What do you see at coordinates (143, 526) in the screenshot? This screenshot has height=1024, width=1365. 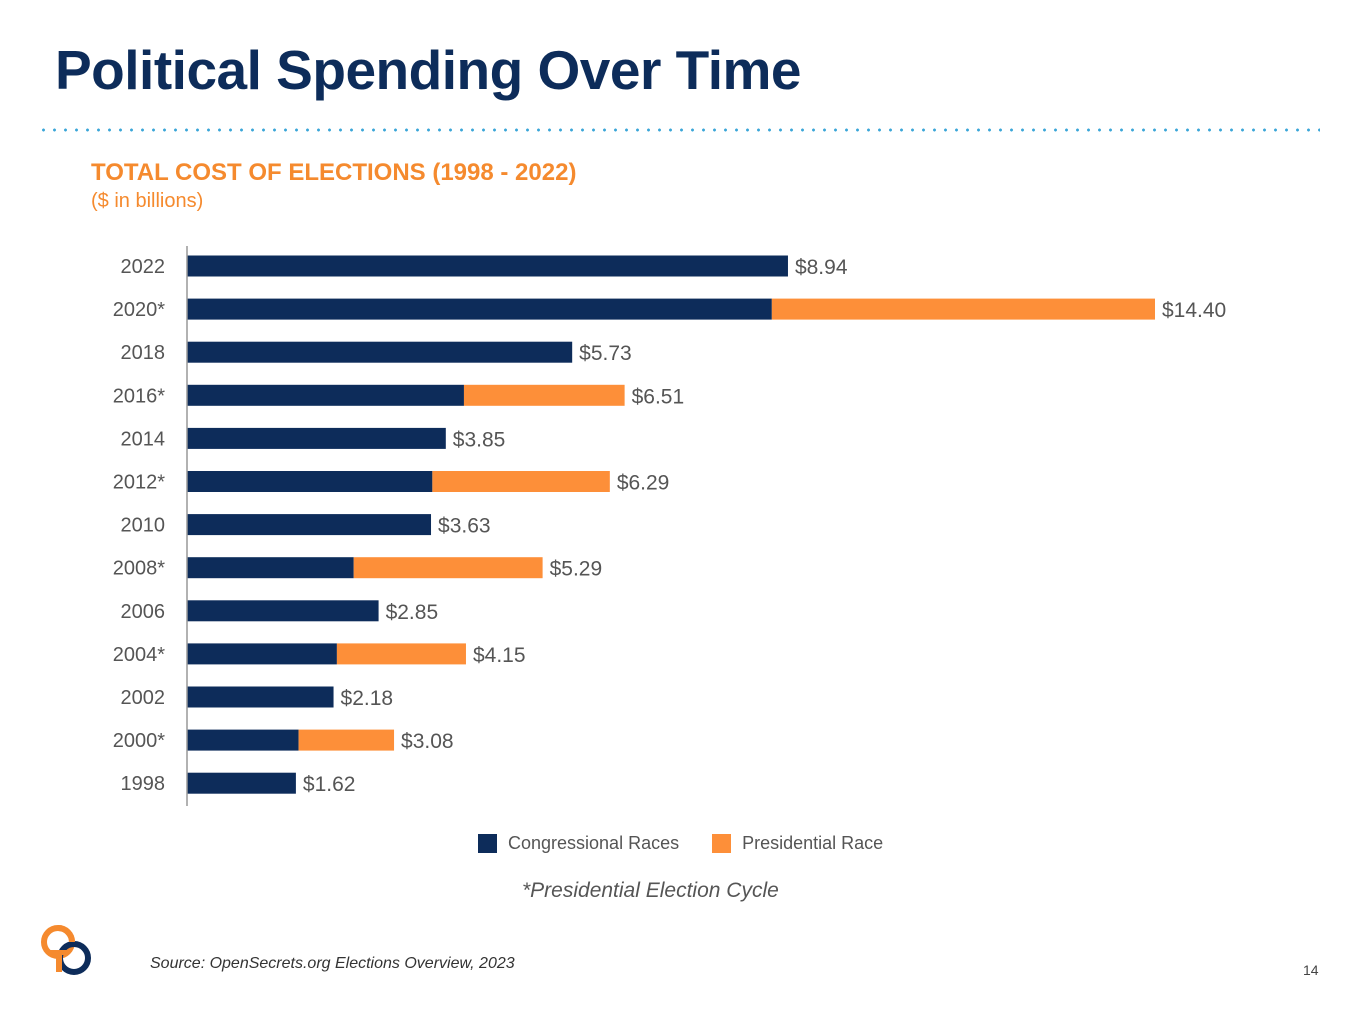 I see `category-label: 2010` at bounding box center [143, 526].